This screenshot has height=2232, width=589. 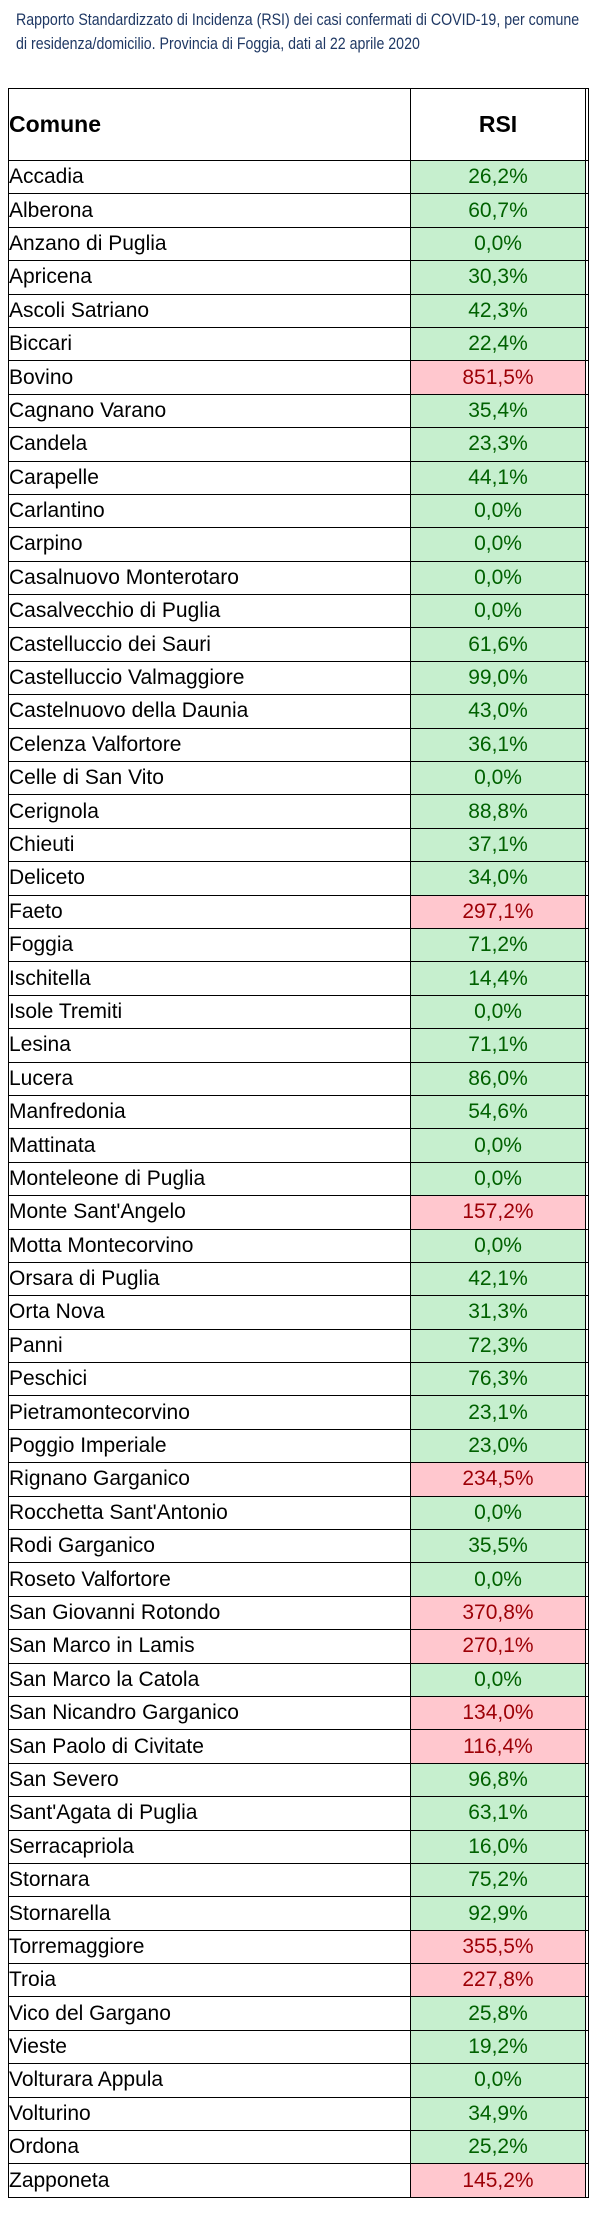 What do you see at coordinates (209, 845) in the screenshot?
I see `comune-cell: Chieuti` at bounding box center [209, 845].